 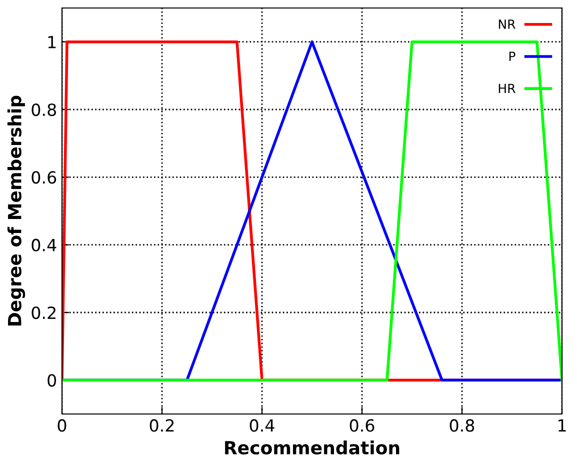 What do you see at coordinates (507, 88) in the screenshot?
I see `legend-label: HR` at bounding box center [507, 88].